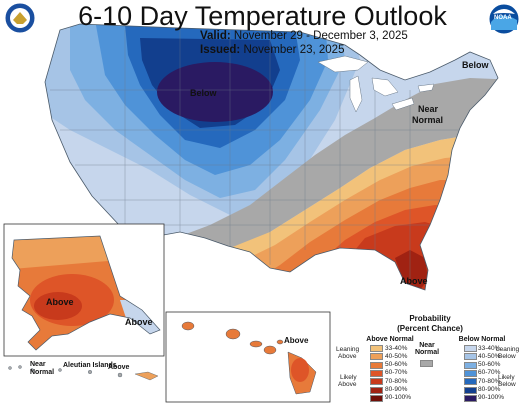  Describe the element at coordinates (427, 345) in the screenshot. I see `legend-near-header-1: Near` at that location.